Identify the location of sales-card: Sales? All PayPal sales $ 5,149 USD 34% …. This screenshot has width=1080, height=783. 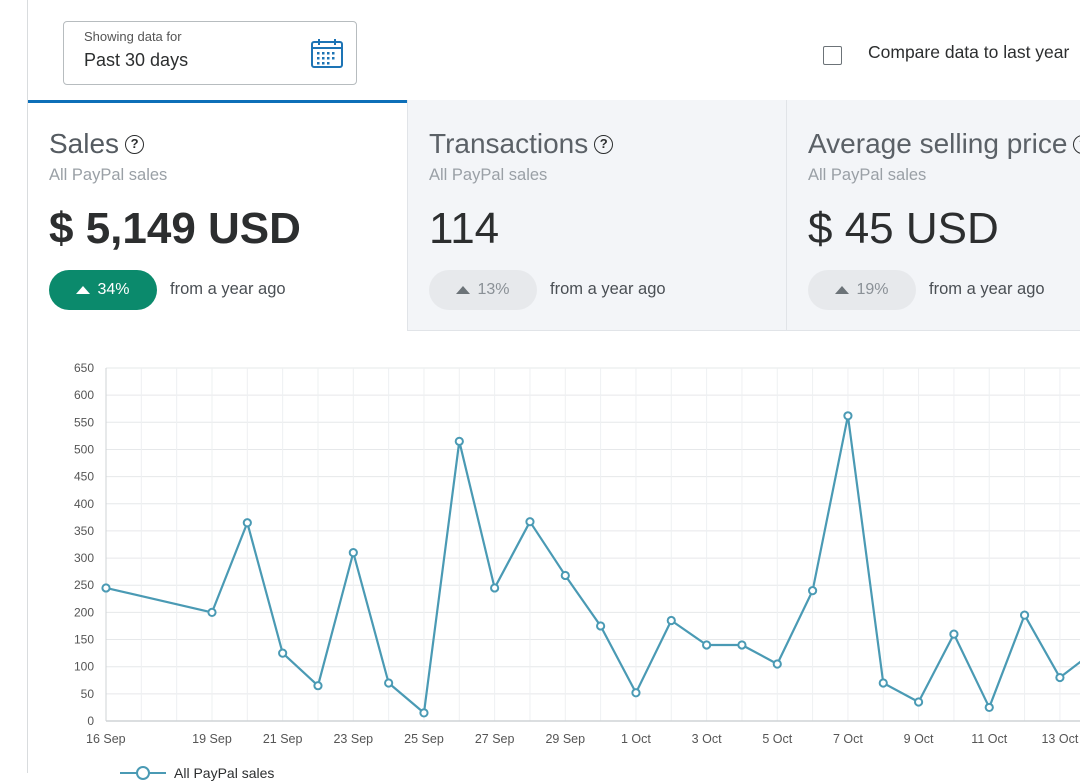
(217, 215).